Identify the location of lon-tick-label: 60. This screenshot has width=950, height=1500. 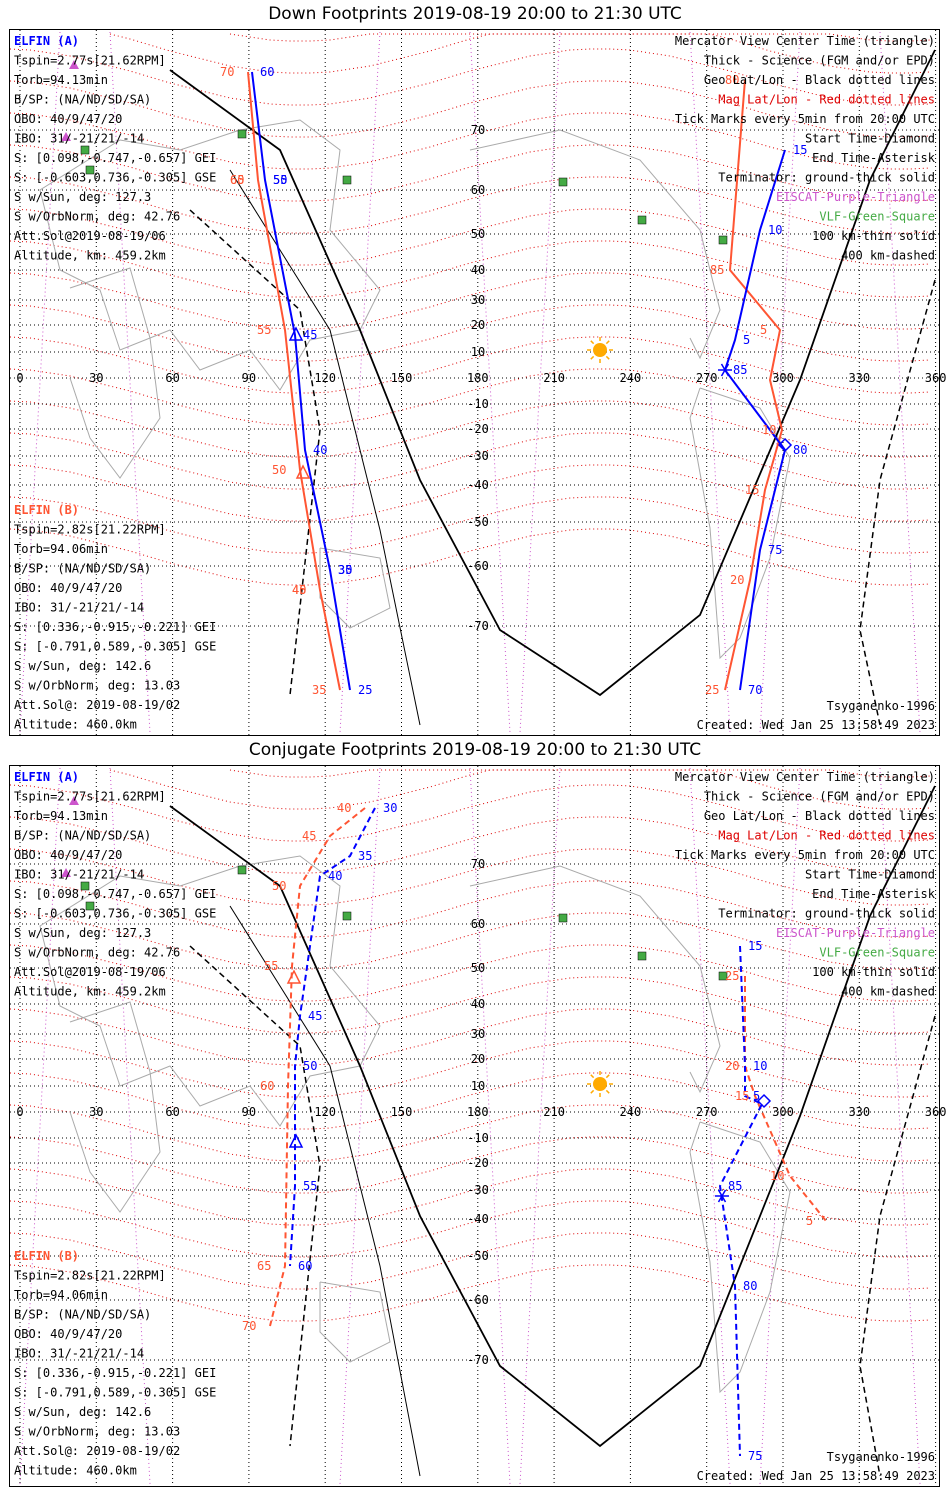
(172, 378).